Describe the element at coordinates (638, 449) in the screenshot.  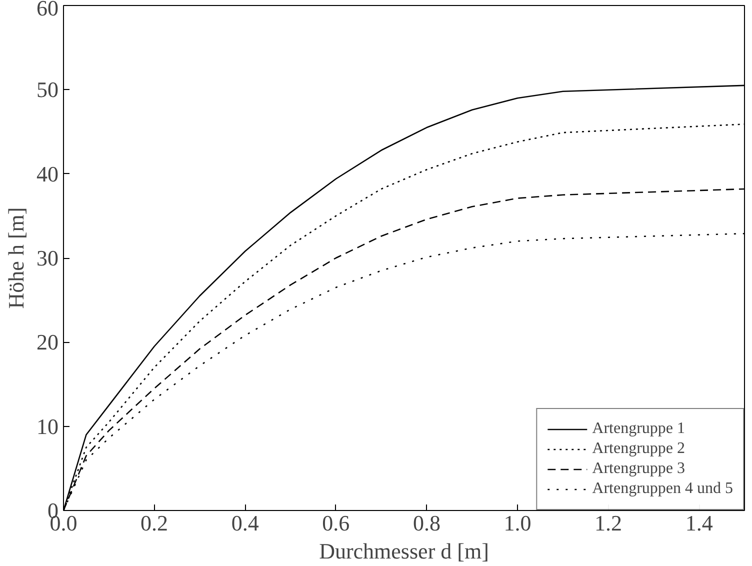
I see `legend-label: Artengruppe 2` at that location.